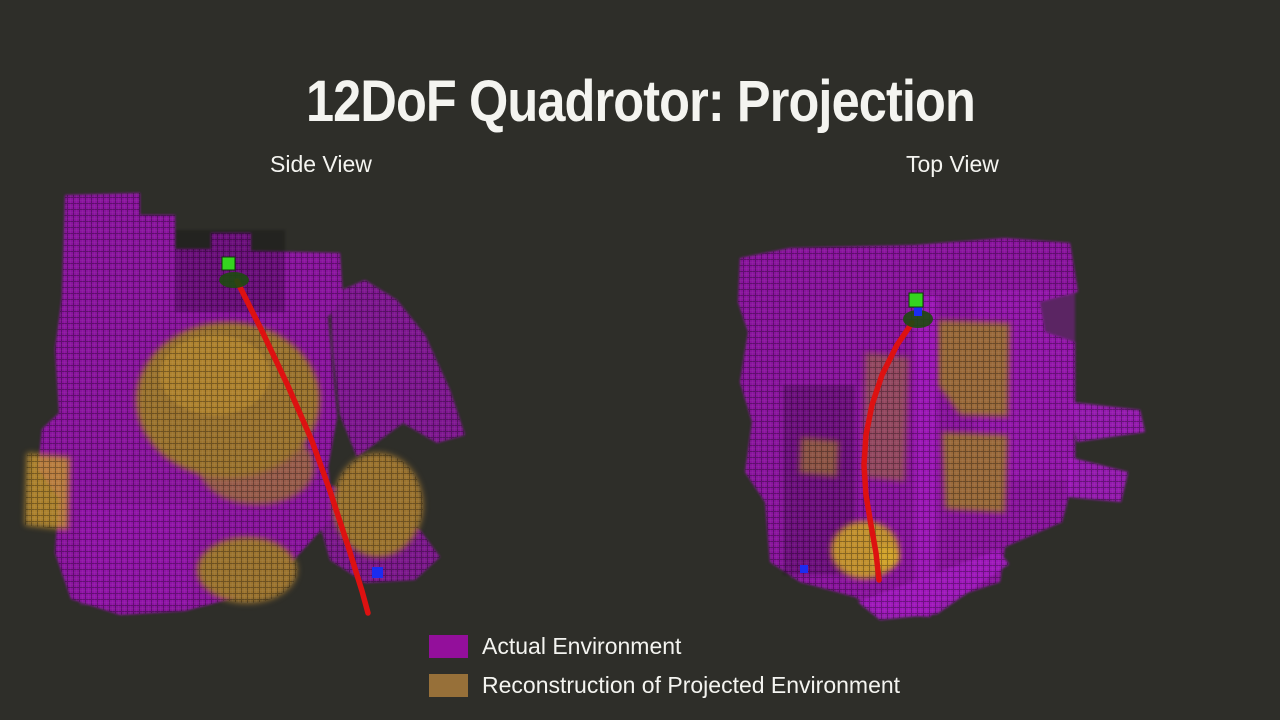  Describe the element at coordinates (952, 164) in the screenshot. I see `top-view-label: Top View` at that location.